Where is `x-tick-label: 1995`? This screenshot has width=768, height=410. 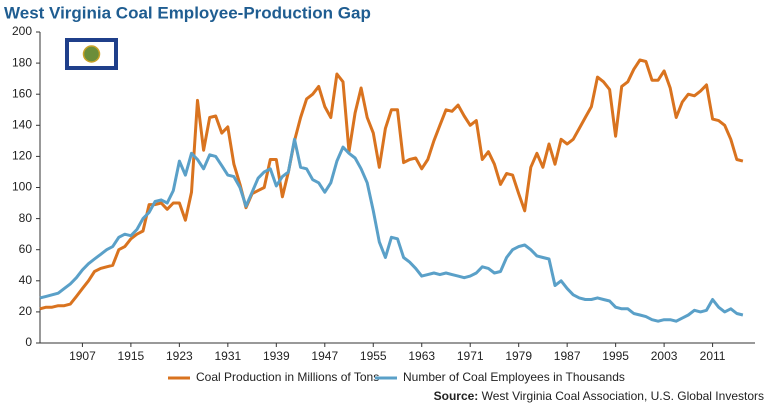 x-tick-label: 1995 is located at coordinates (615, 356).